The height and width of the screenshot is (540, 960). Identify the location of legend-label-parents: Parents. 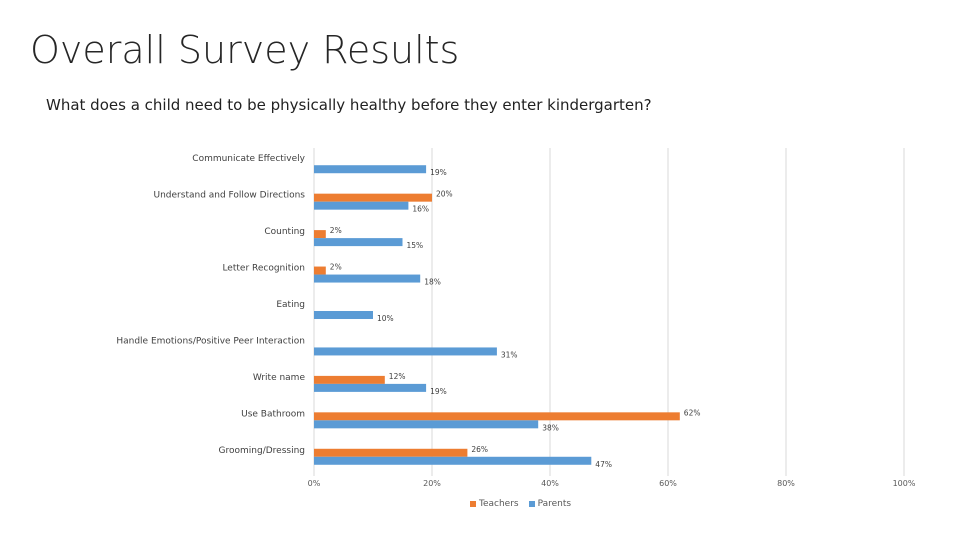
(554, 504).